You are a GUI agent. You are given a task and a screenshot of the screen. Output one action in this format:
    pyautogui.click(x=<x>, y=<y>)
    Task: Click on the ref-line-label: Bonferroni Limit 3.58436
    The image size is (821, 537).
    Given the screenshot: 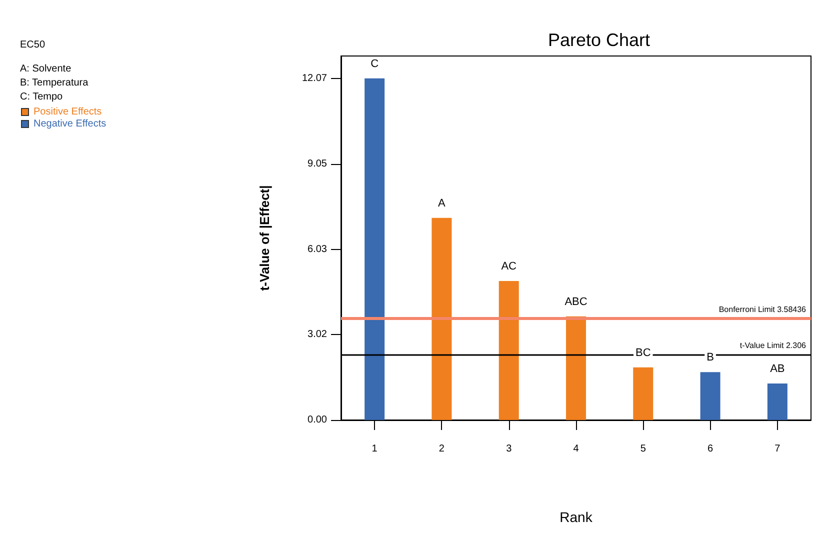 What is the action you would take?
    pyautogui.click(x=762, y=309)
    